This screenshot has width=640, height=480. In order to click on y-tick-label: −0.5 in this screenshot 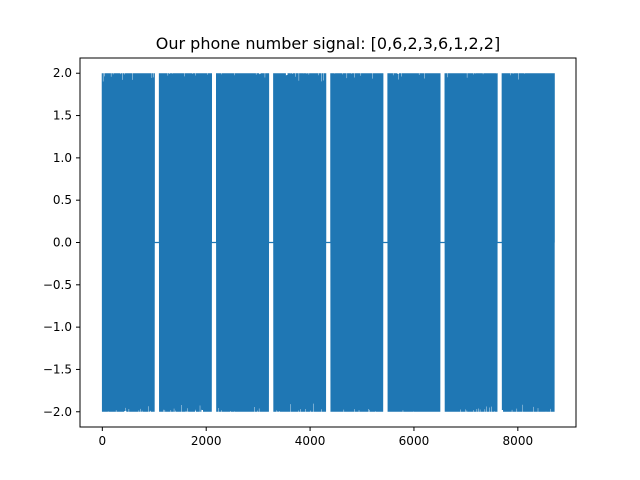, I will do `click(57, 285)`.